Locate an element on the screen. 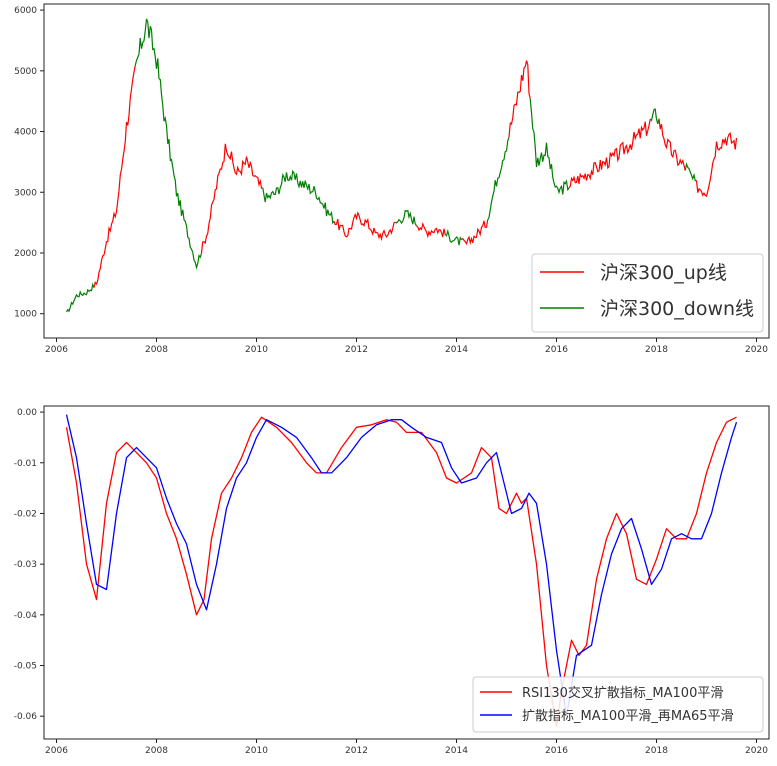 Image resolution: width=777 pixels, height=766 pixels. y-tick-label: -0.04 is located at coordinates (26, 616).